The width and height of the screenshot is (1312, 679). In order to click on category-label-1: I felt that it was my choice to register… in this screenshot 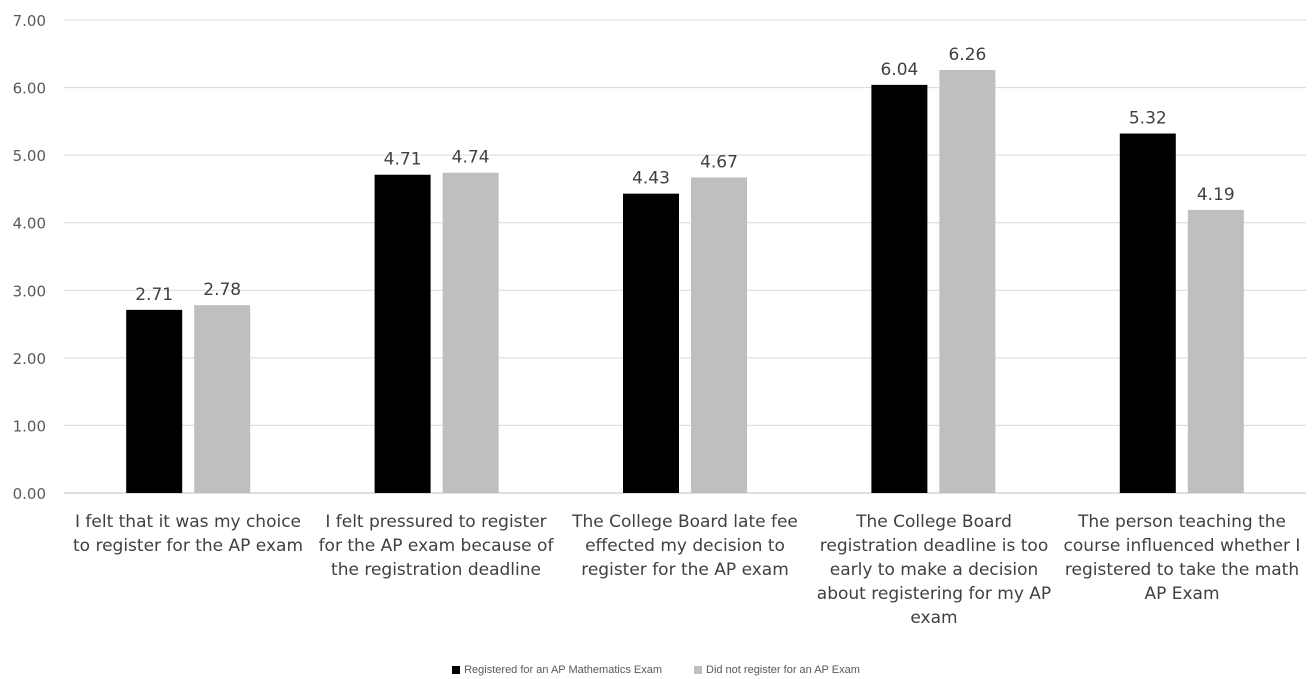, I will do `click(188, 534)`.